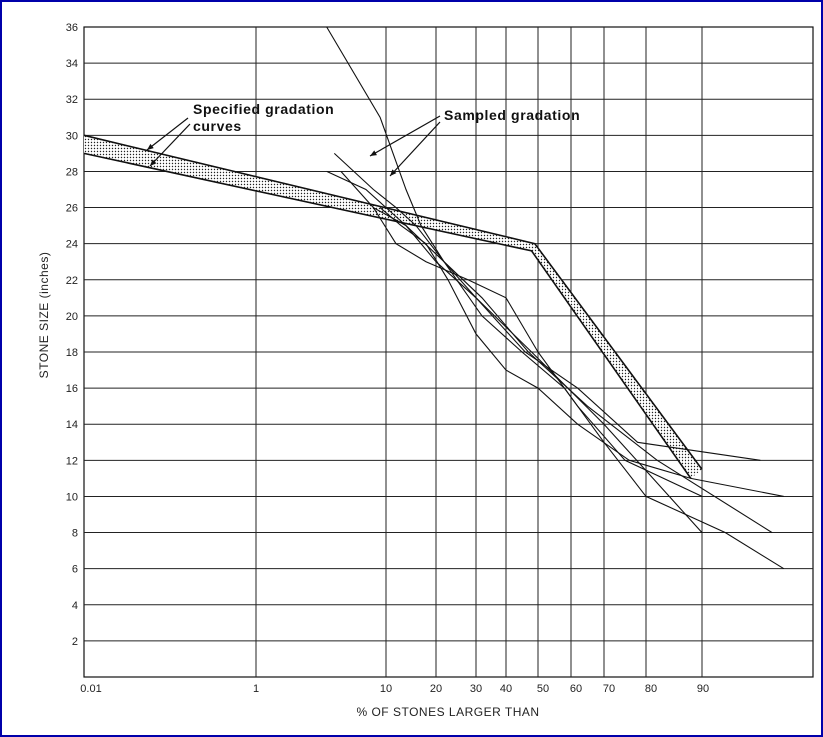 This screenshot has height=737, width=823. I want to click on y-tick-label: 6, so click(75, 570).